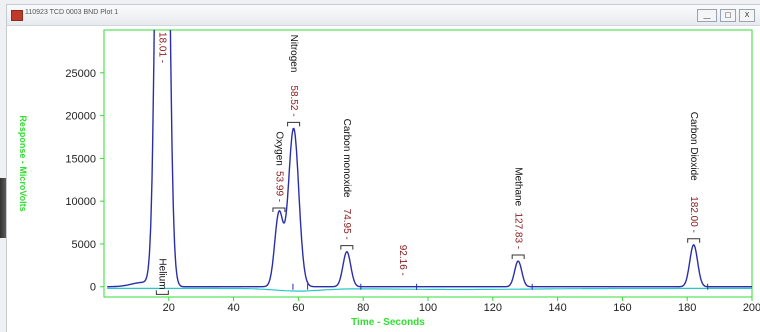 The image size is (760, 332). I want to click on window-controls: __ □ X, so click(726, 15).